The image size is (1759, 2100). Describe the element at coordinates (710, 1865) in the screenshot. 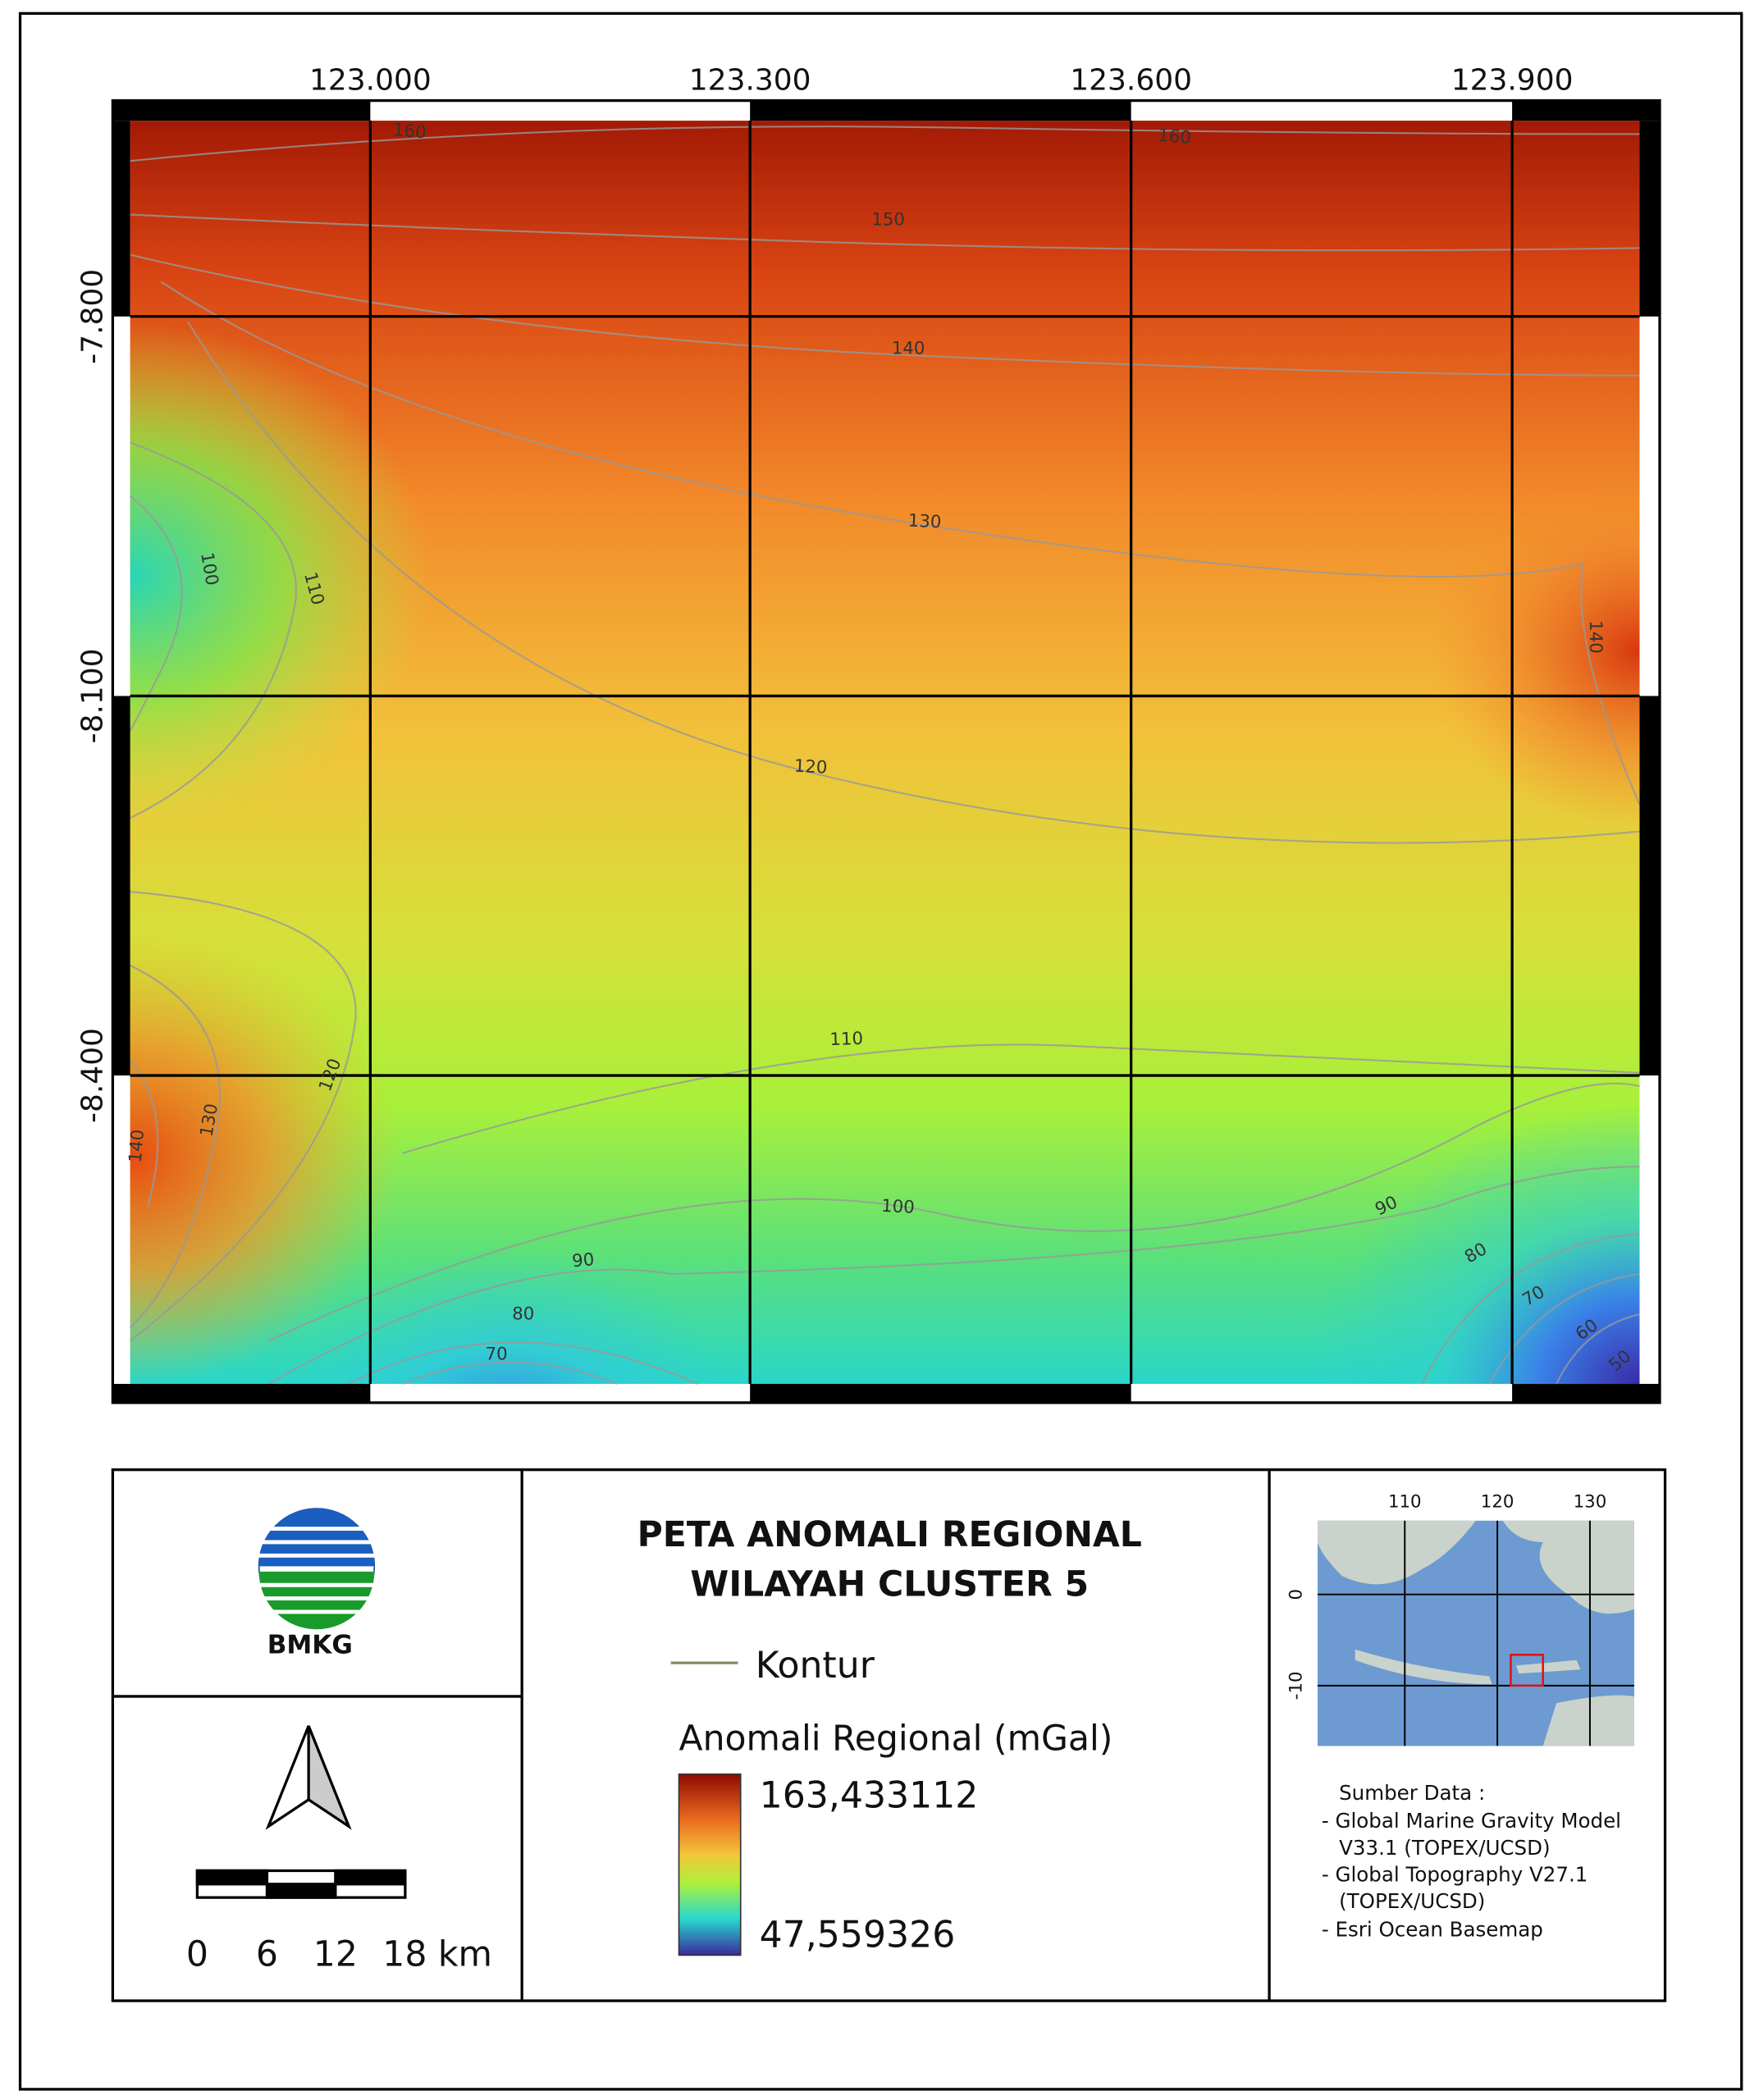

I see `color-ramp` at that location.